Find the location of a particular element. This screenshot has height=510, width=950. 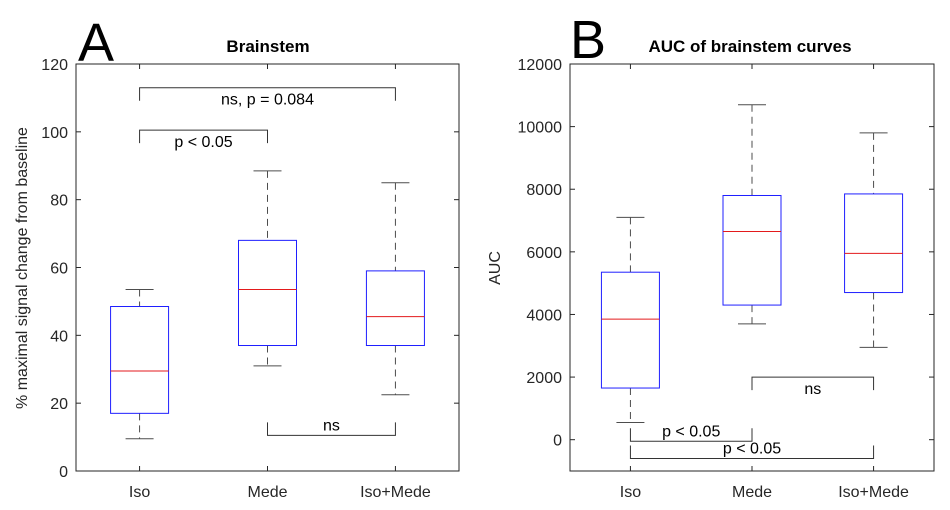

y-tick-label: 6000 is located at coordinates (544, 253).